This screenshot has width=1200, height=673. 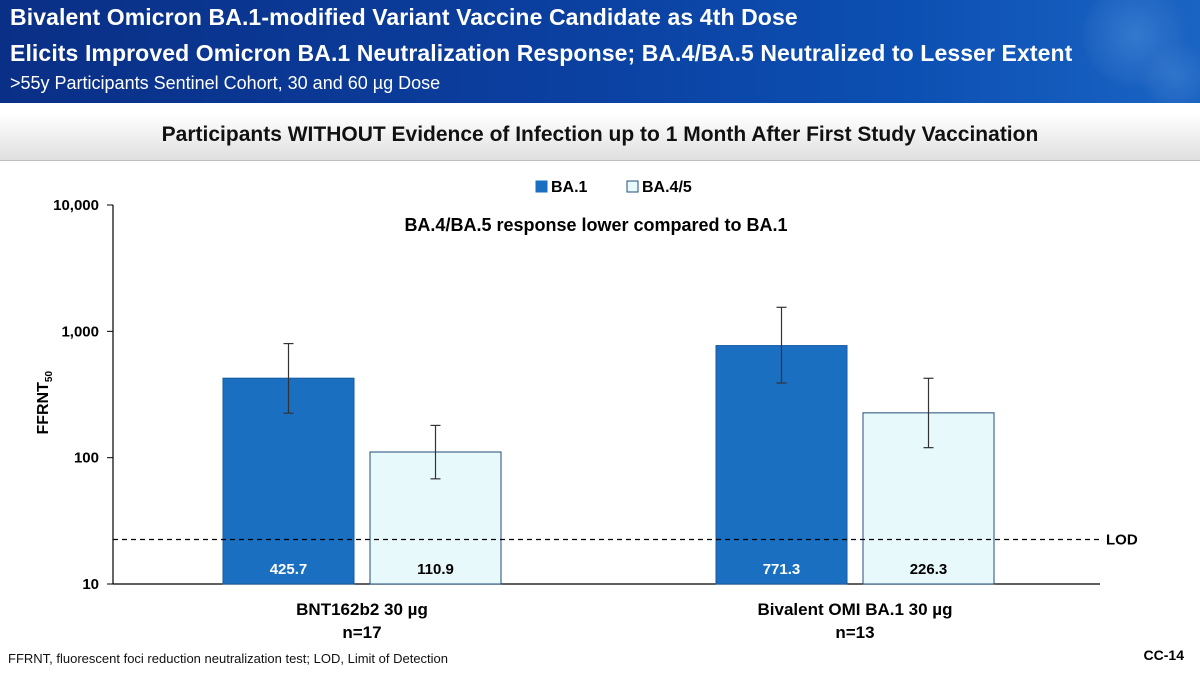 What do you see at coordinates (855, 609) in the screenshot?
I see `x-category-label: Bivalent OMI BA.1 30 µg` at bounding box center [855, 609].